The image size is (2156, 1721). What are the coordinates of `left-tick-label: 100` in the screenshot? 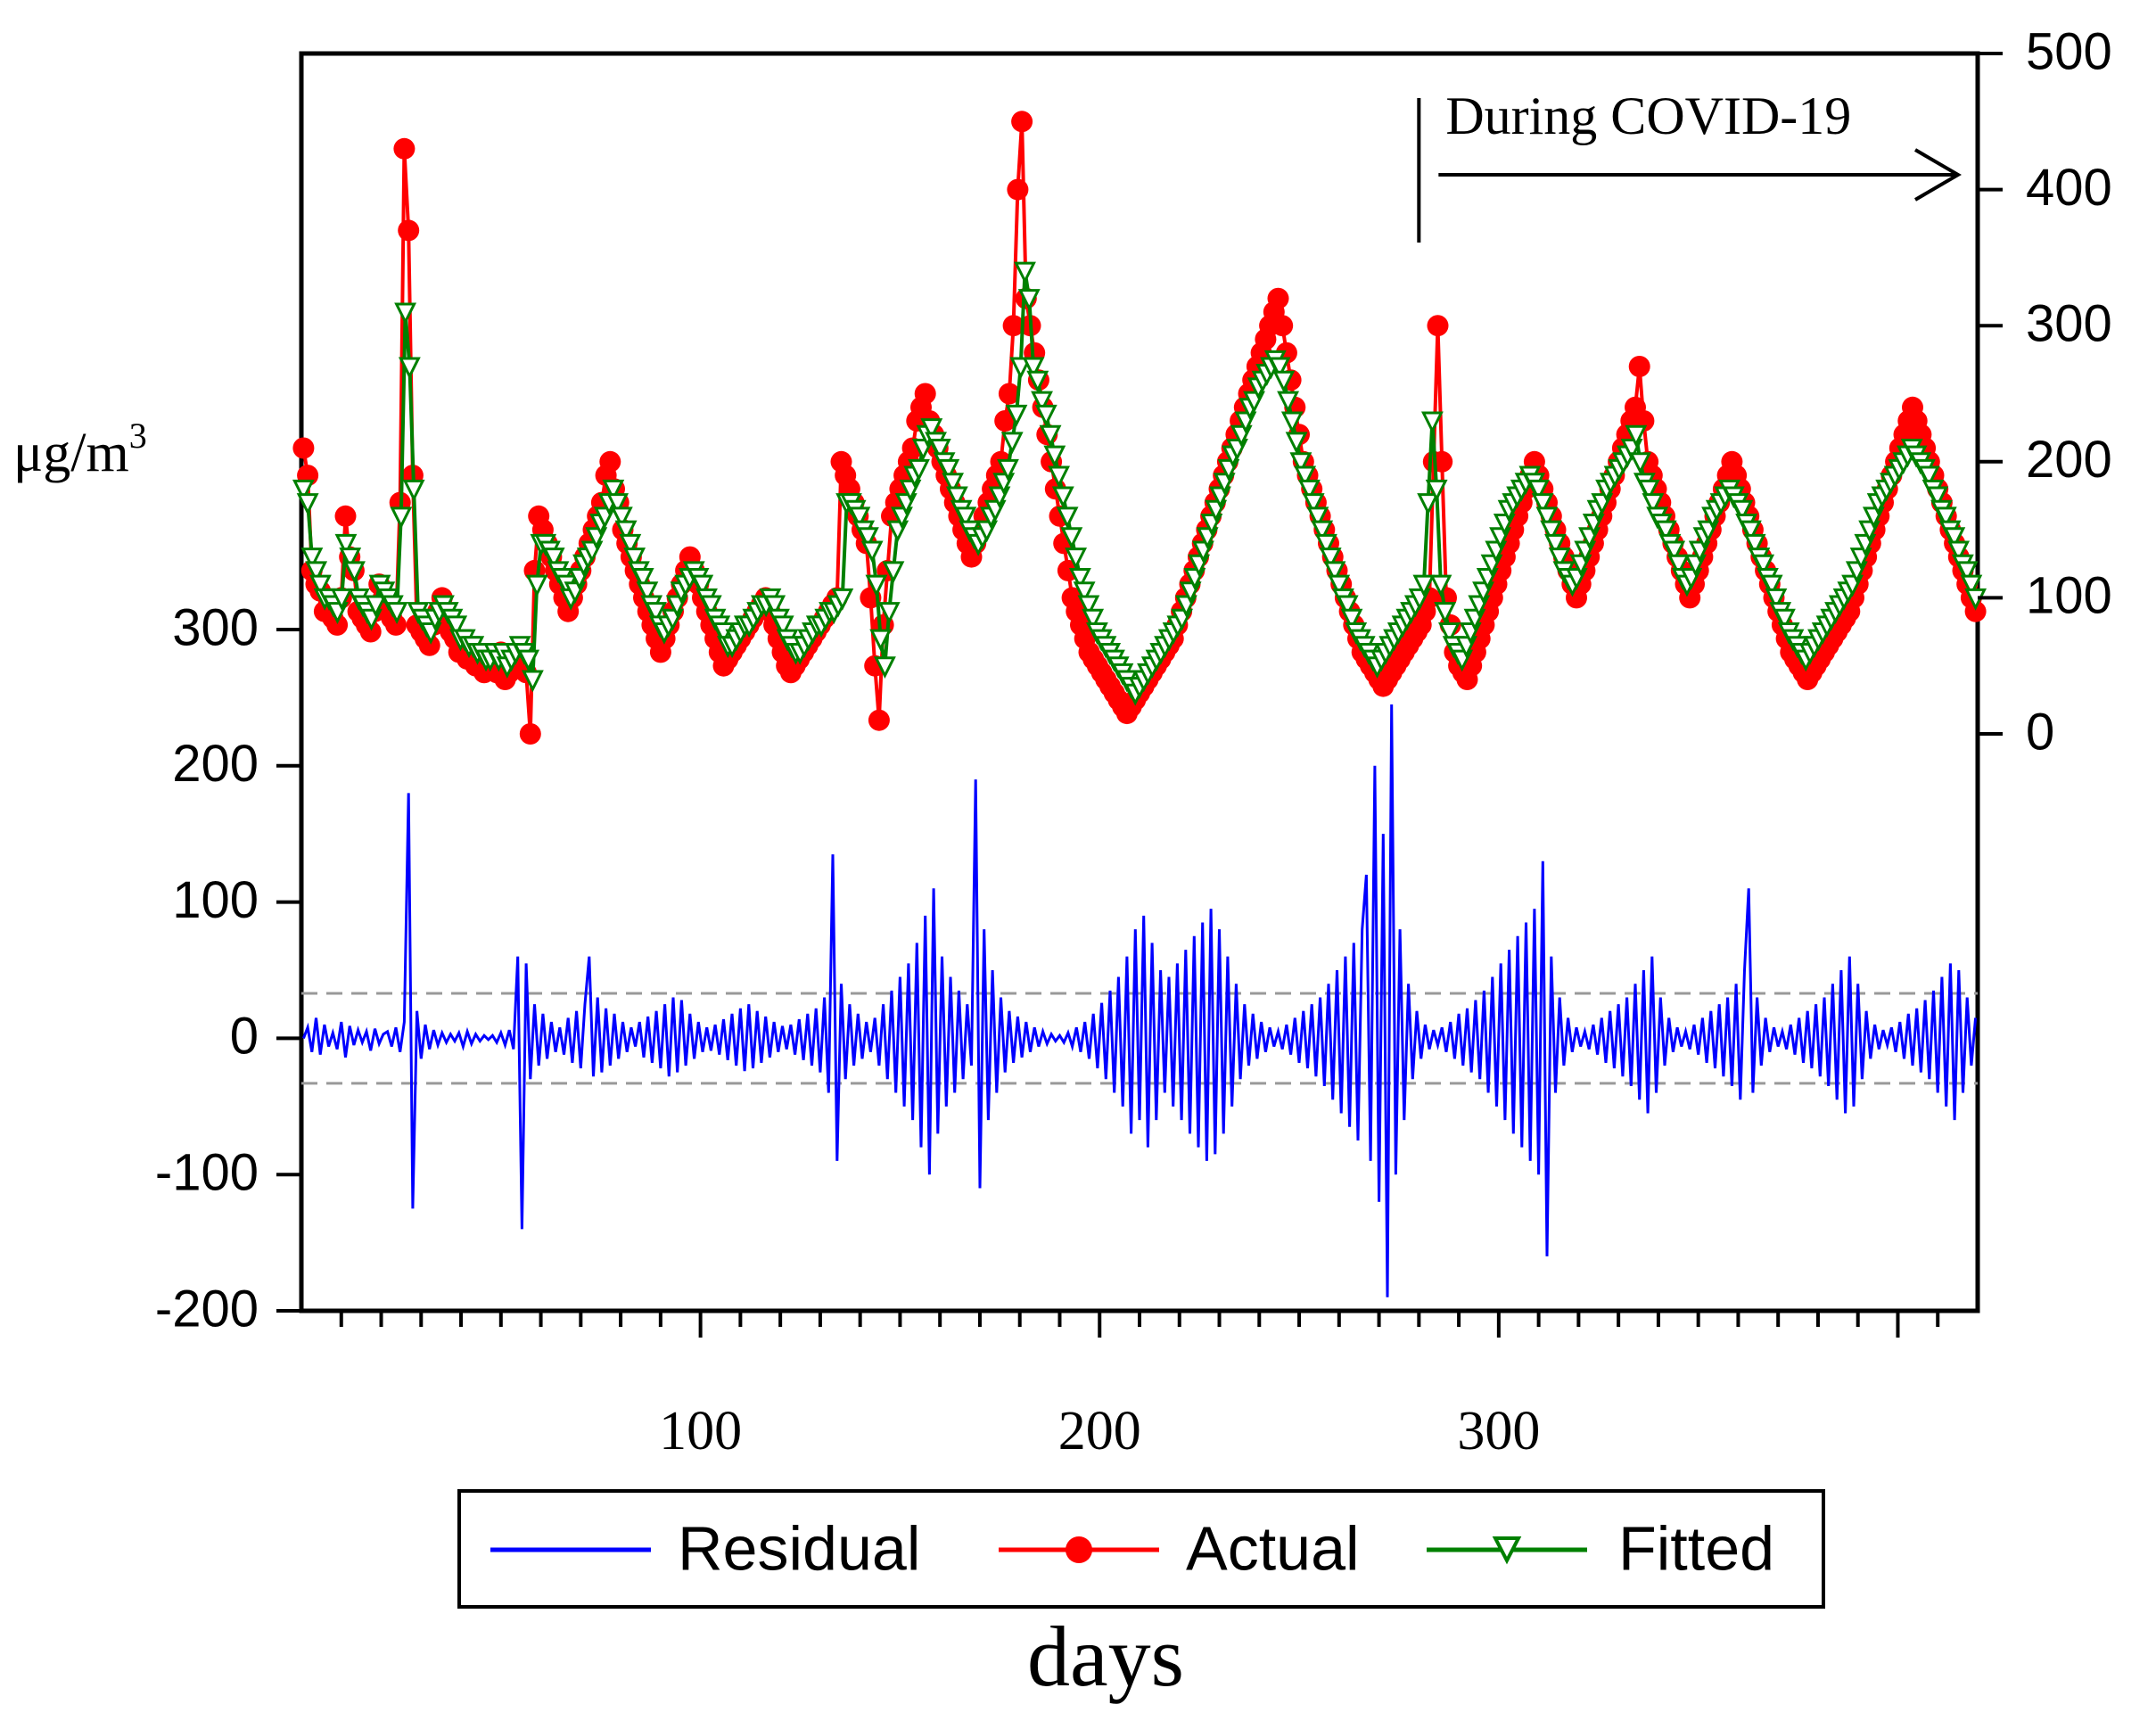 It's located at (215, 900).